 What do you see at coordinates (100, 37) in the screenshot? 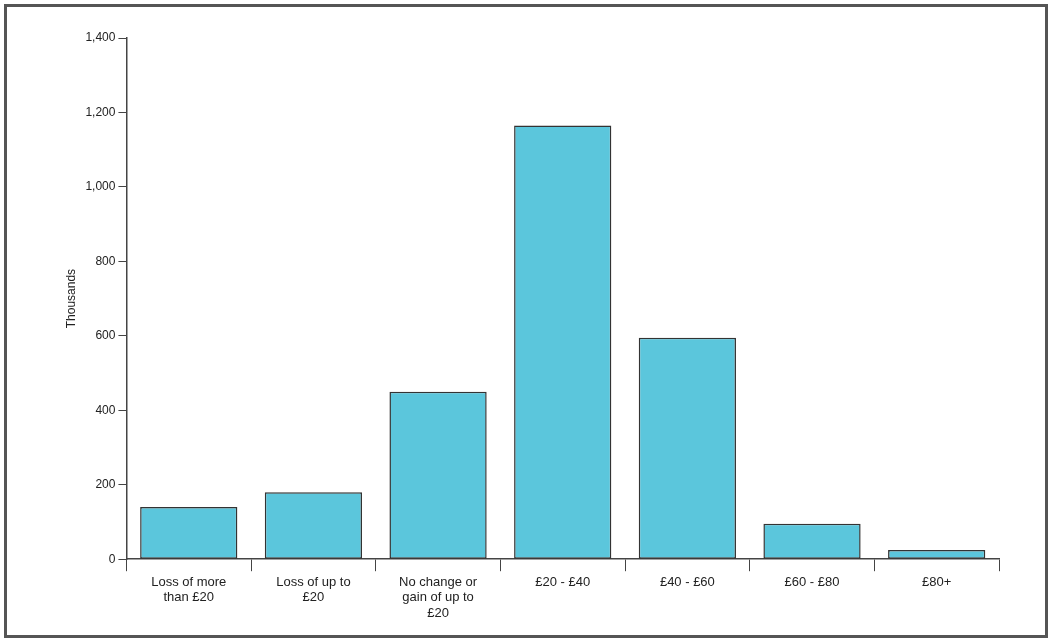
I see `y-tick-label: 1,400` at bounding box center [100, 37].